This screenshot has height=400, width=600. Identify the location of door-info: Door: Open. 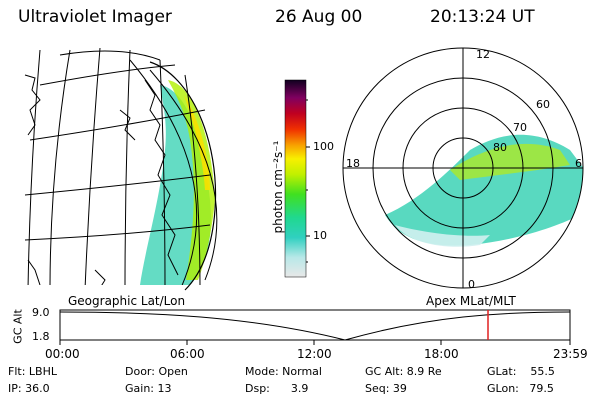
(156, 371).